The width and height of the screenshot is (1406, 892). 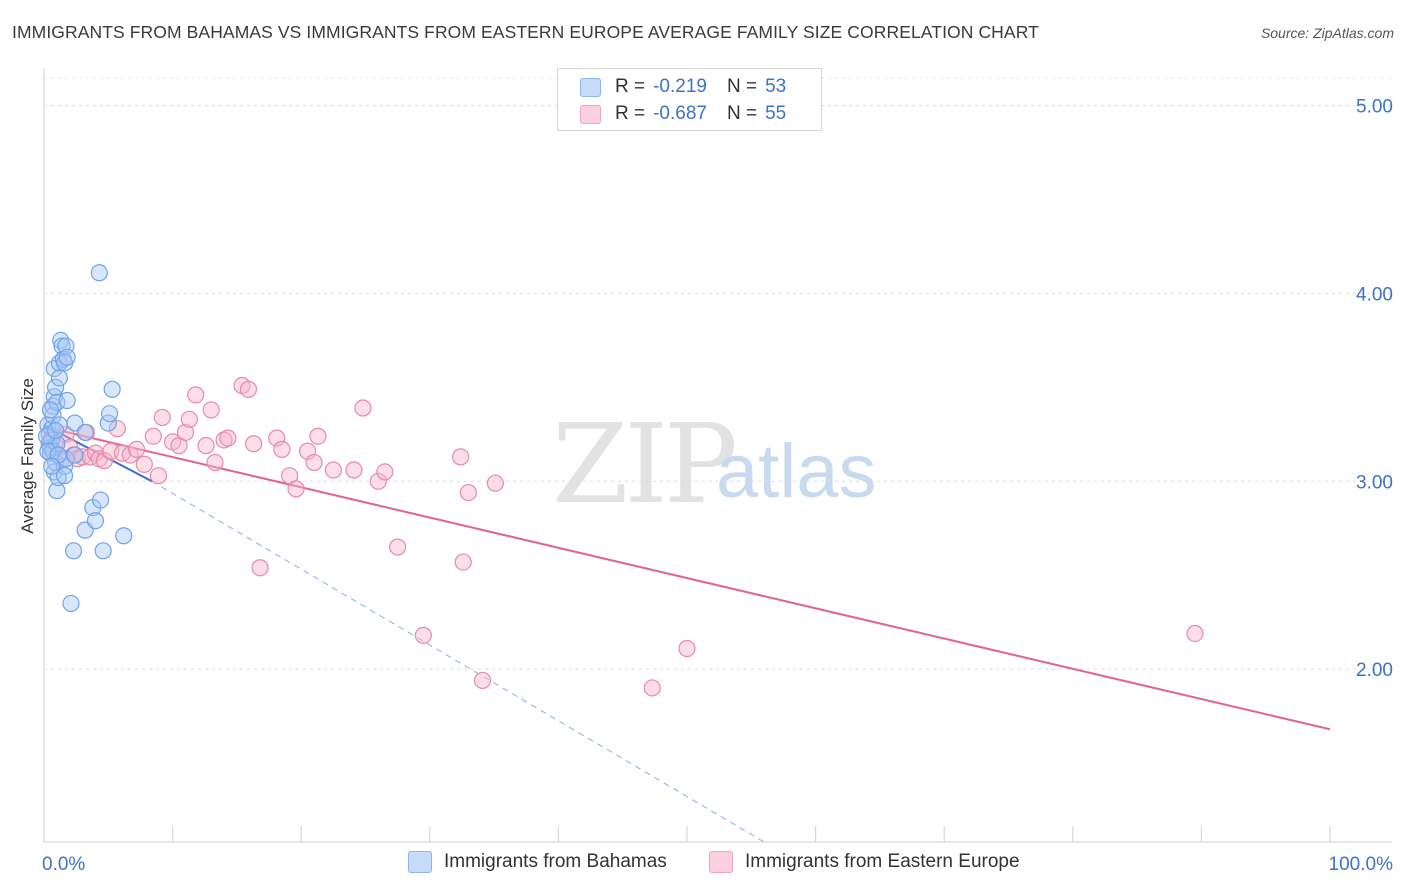 What do you see at coordinates (645, 464) in the screenshot?
I see `watermark-zip: ZIP` at bounding box center [645, 464].